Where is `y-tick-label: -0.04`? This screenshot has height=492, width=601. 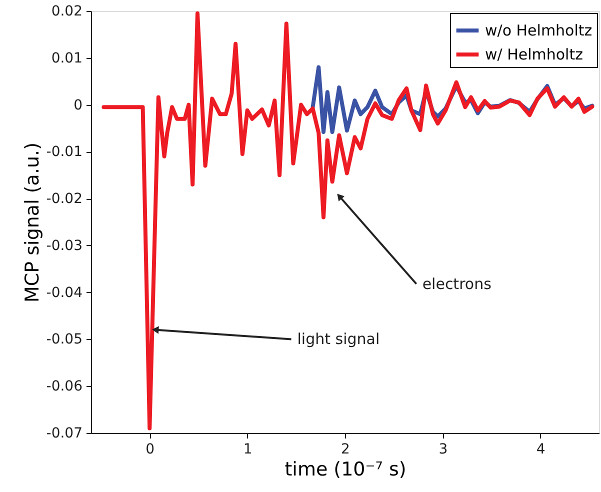
y-tick-label: -0.04 is located at coordinates (64, 292).